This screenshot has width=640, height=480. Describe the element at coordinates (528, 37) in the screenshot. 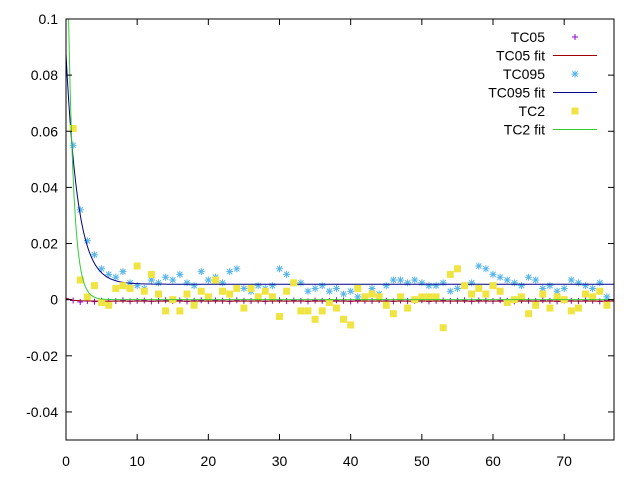

I see `legend-label: TC05` at that location.